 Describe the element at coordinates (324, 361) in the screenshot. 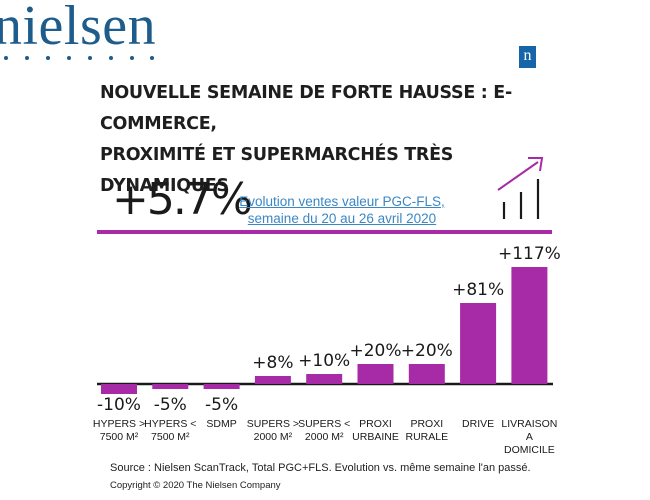

I see `data-label: +10%` at that location.